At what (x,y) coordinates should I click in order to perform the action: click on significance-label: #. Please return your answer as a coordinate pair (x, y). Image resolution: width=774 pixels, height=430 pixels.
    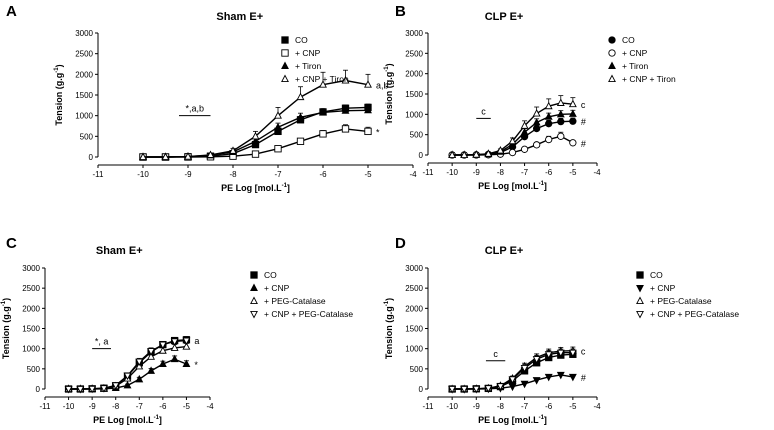
    Looking at the image, I should click on (583, 378).